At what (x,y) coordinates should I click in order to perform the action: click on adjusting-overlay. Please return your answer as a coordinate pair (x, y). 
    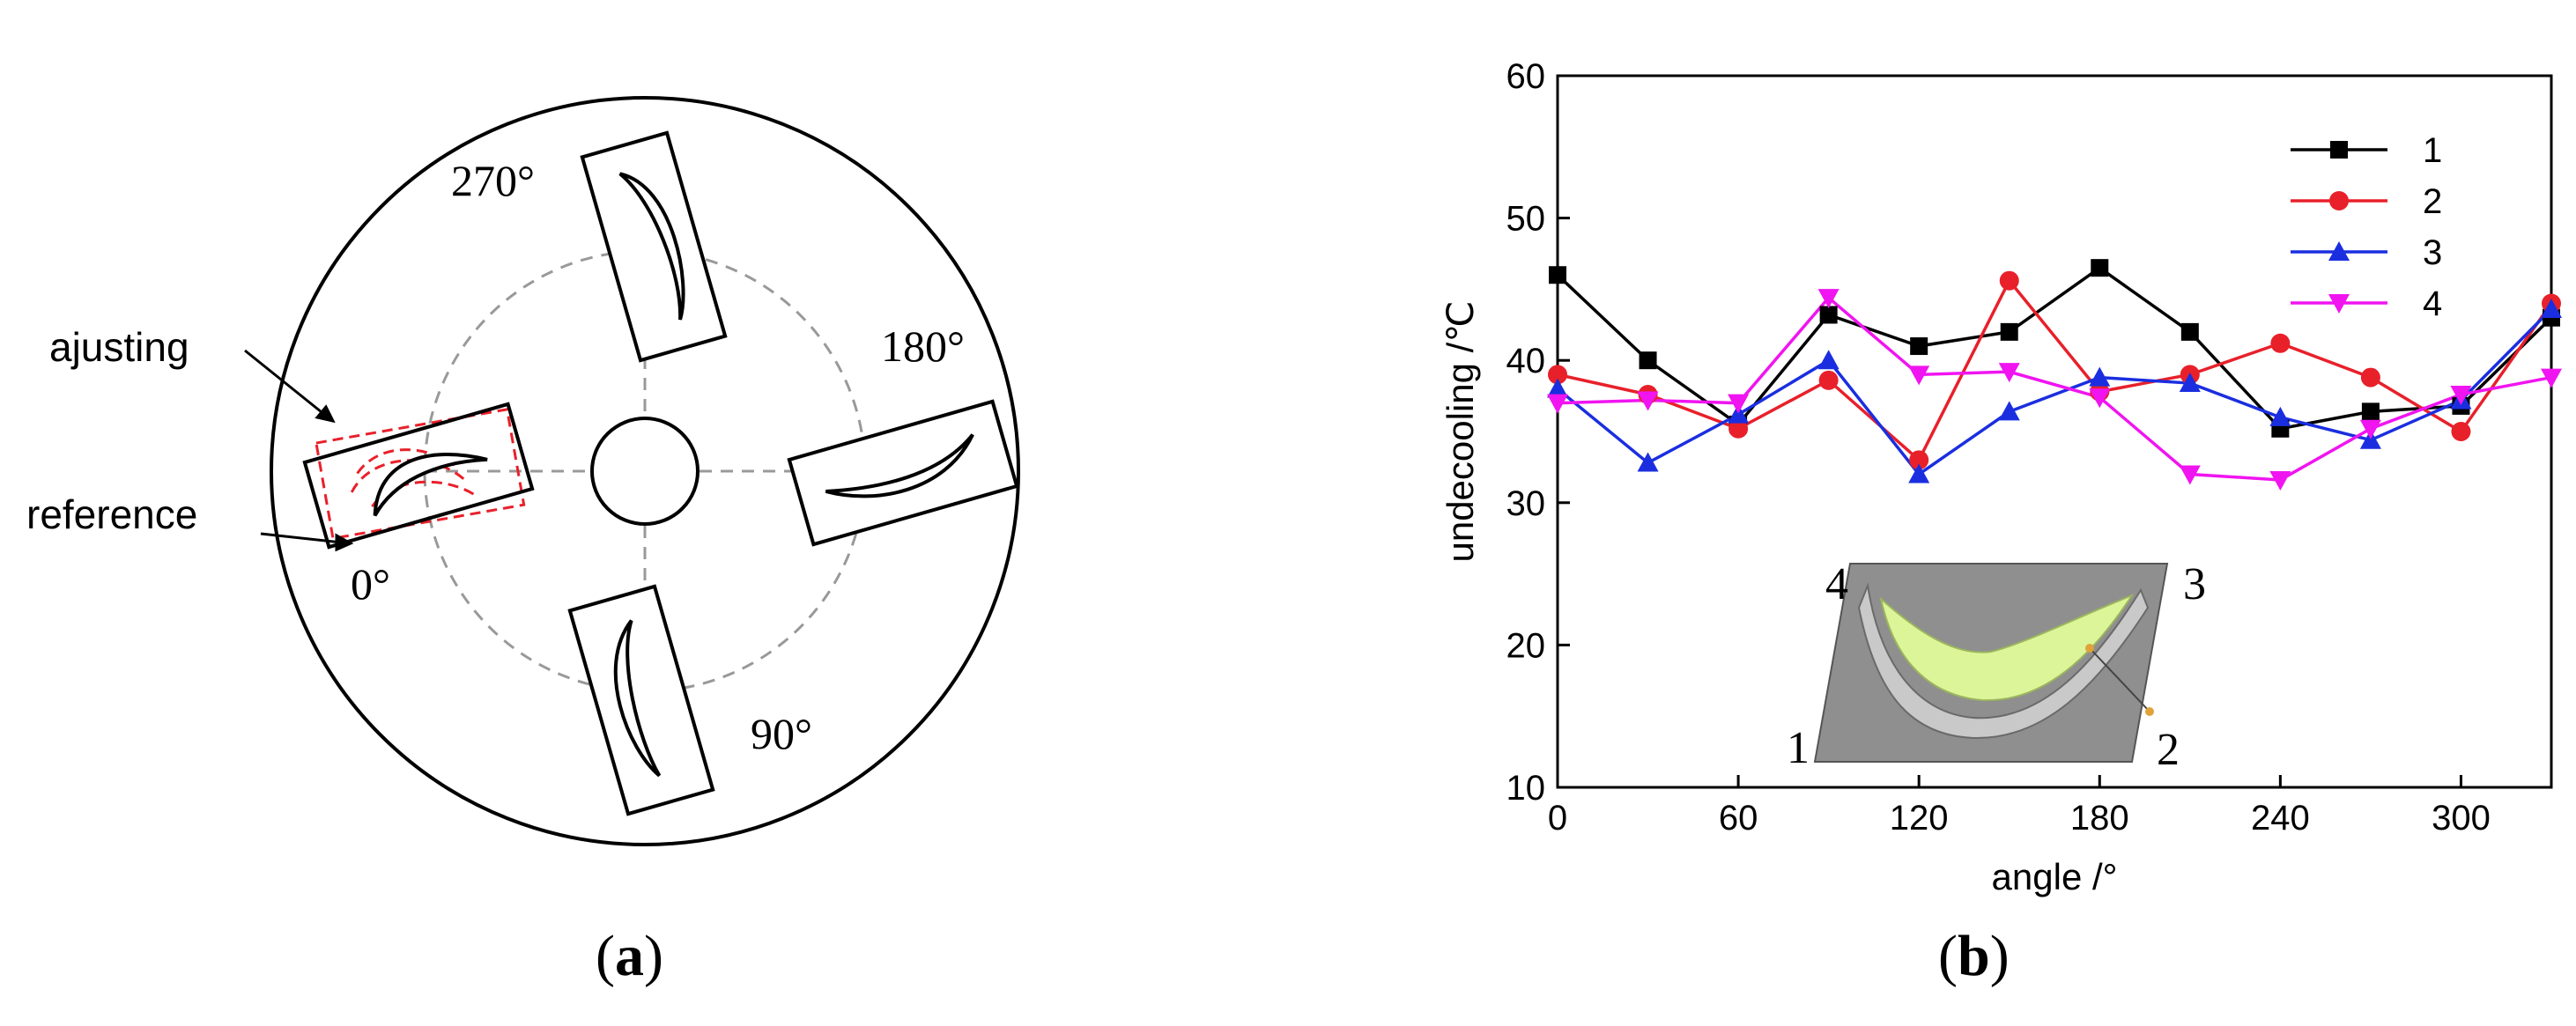
    Looking at the image, I should click on (421, 475).